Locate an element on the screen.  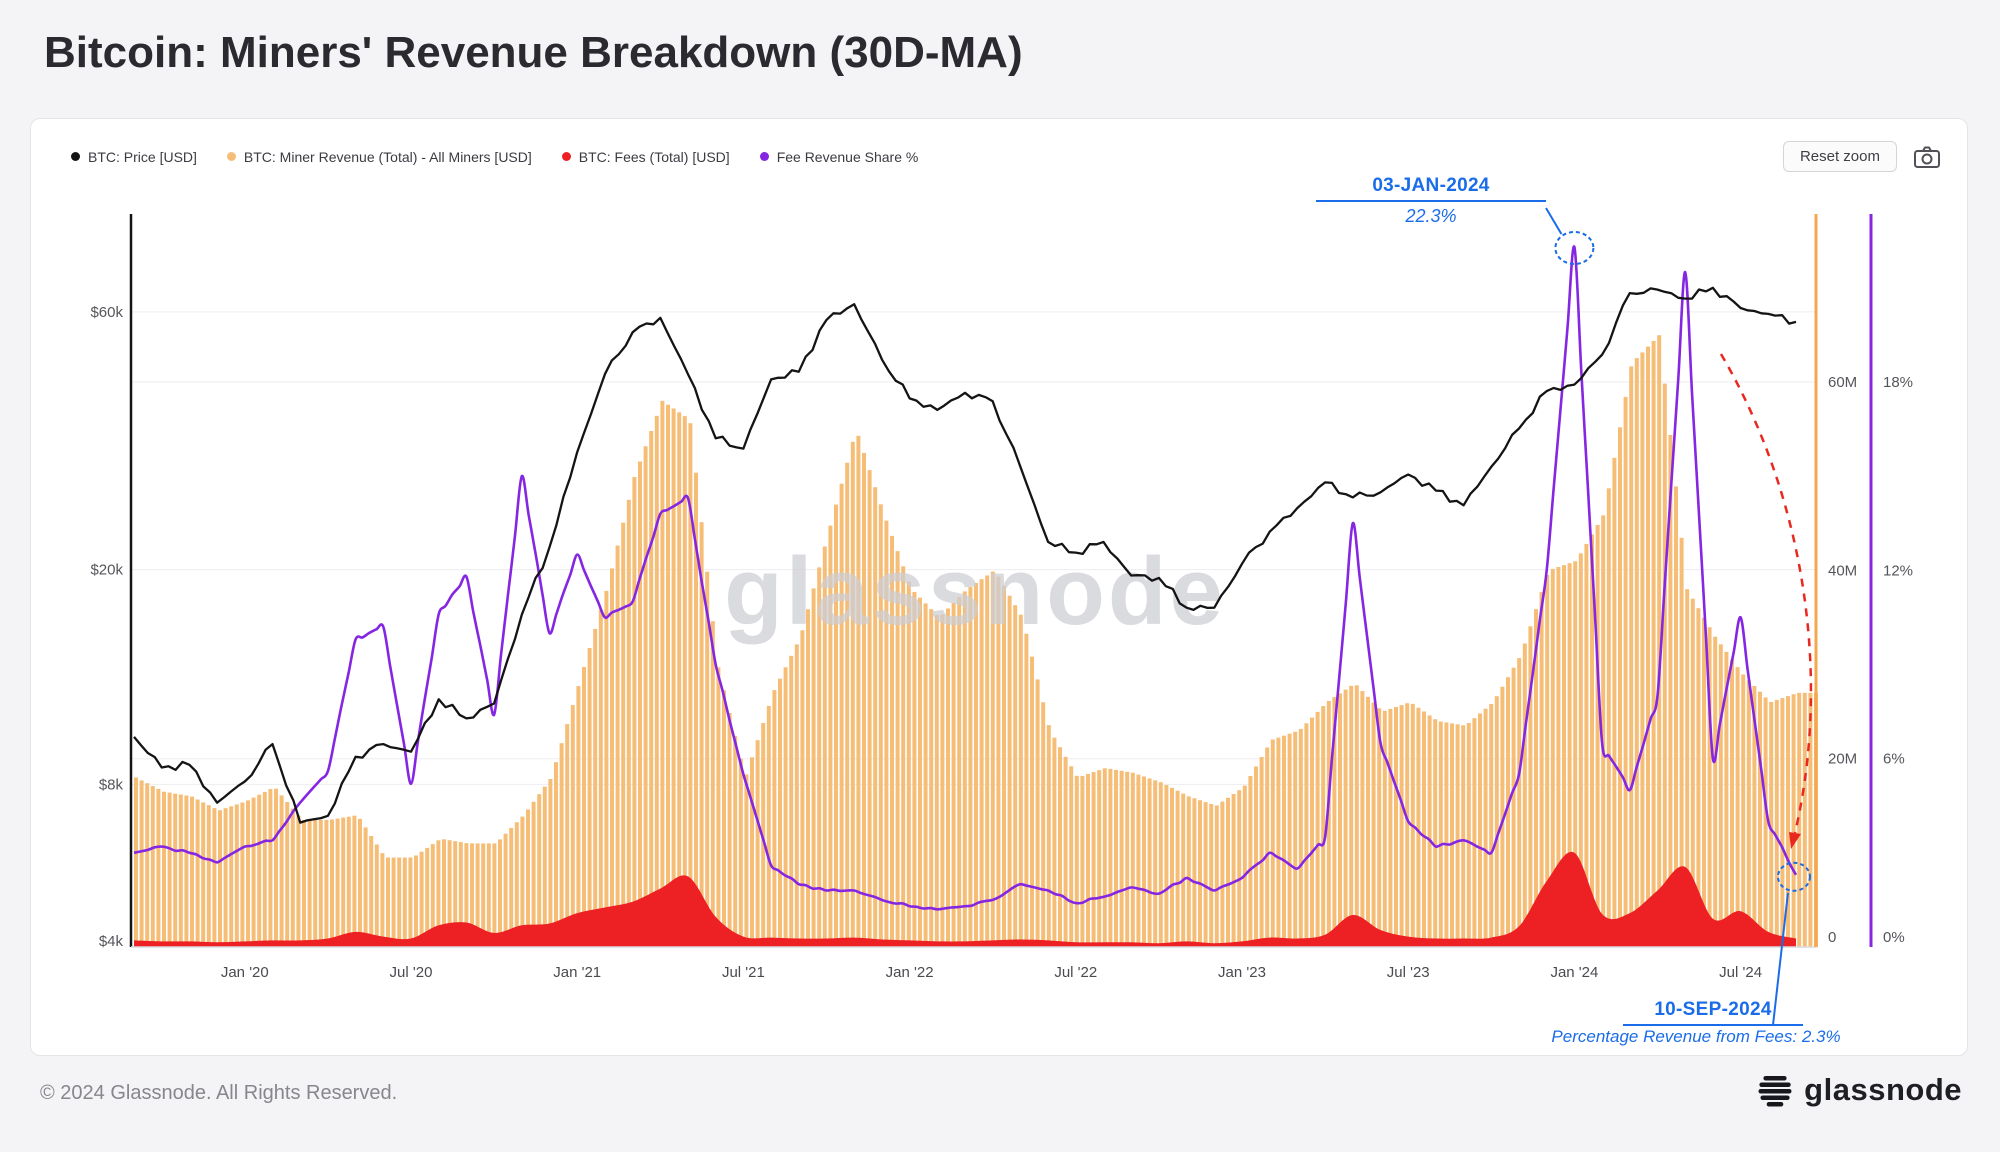
legend-item-fees: BTC: Fees (Total) [USD] is located at coordinates (645, 156).